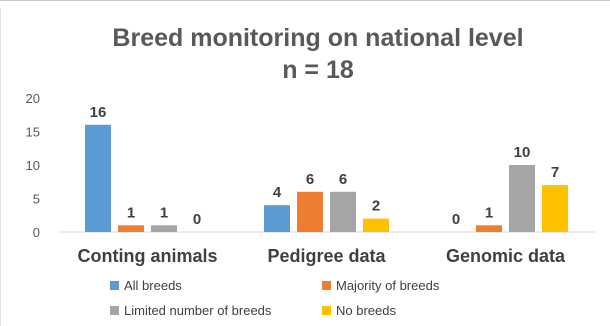  Describe the element at coordinates (153, 285) in the screenshot. I see `legend-label: All breeds` at that location.